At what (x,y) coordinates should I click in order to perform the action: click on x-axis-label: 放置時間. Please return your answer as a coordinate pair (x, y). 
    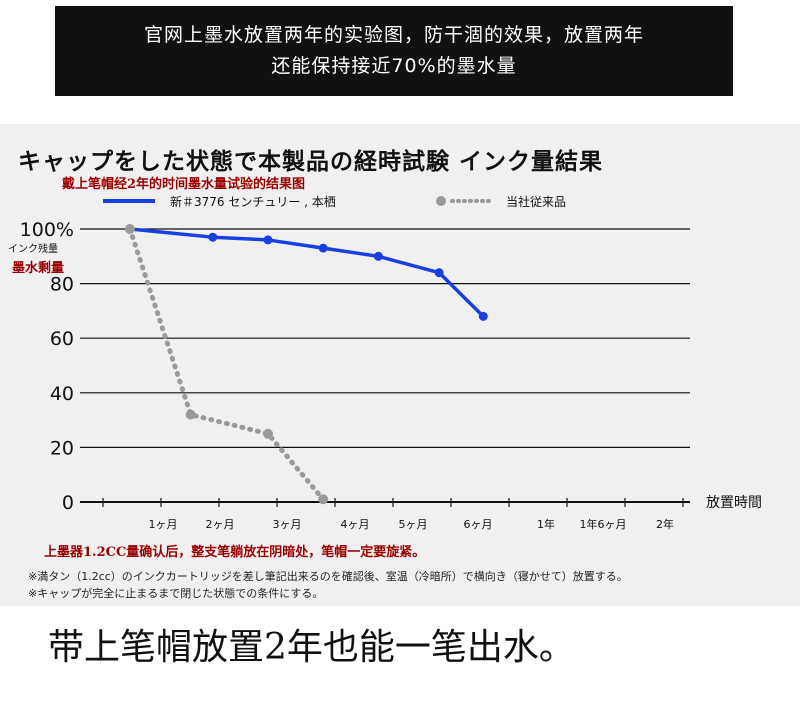
    Looking at the image, I should click on (734, 503).